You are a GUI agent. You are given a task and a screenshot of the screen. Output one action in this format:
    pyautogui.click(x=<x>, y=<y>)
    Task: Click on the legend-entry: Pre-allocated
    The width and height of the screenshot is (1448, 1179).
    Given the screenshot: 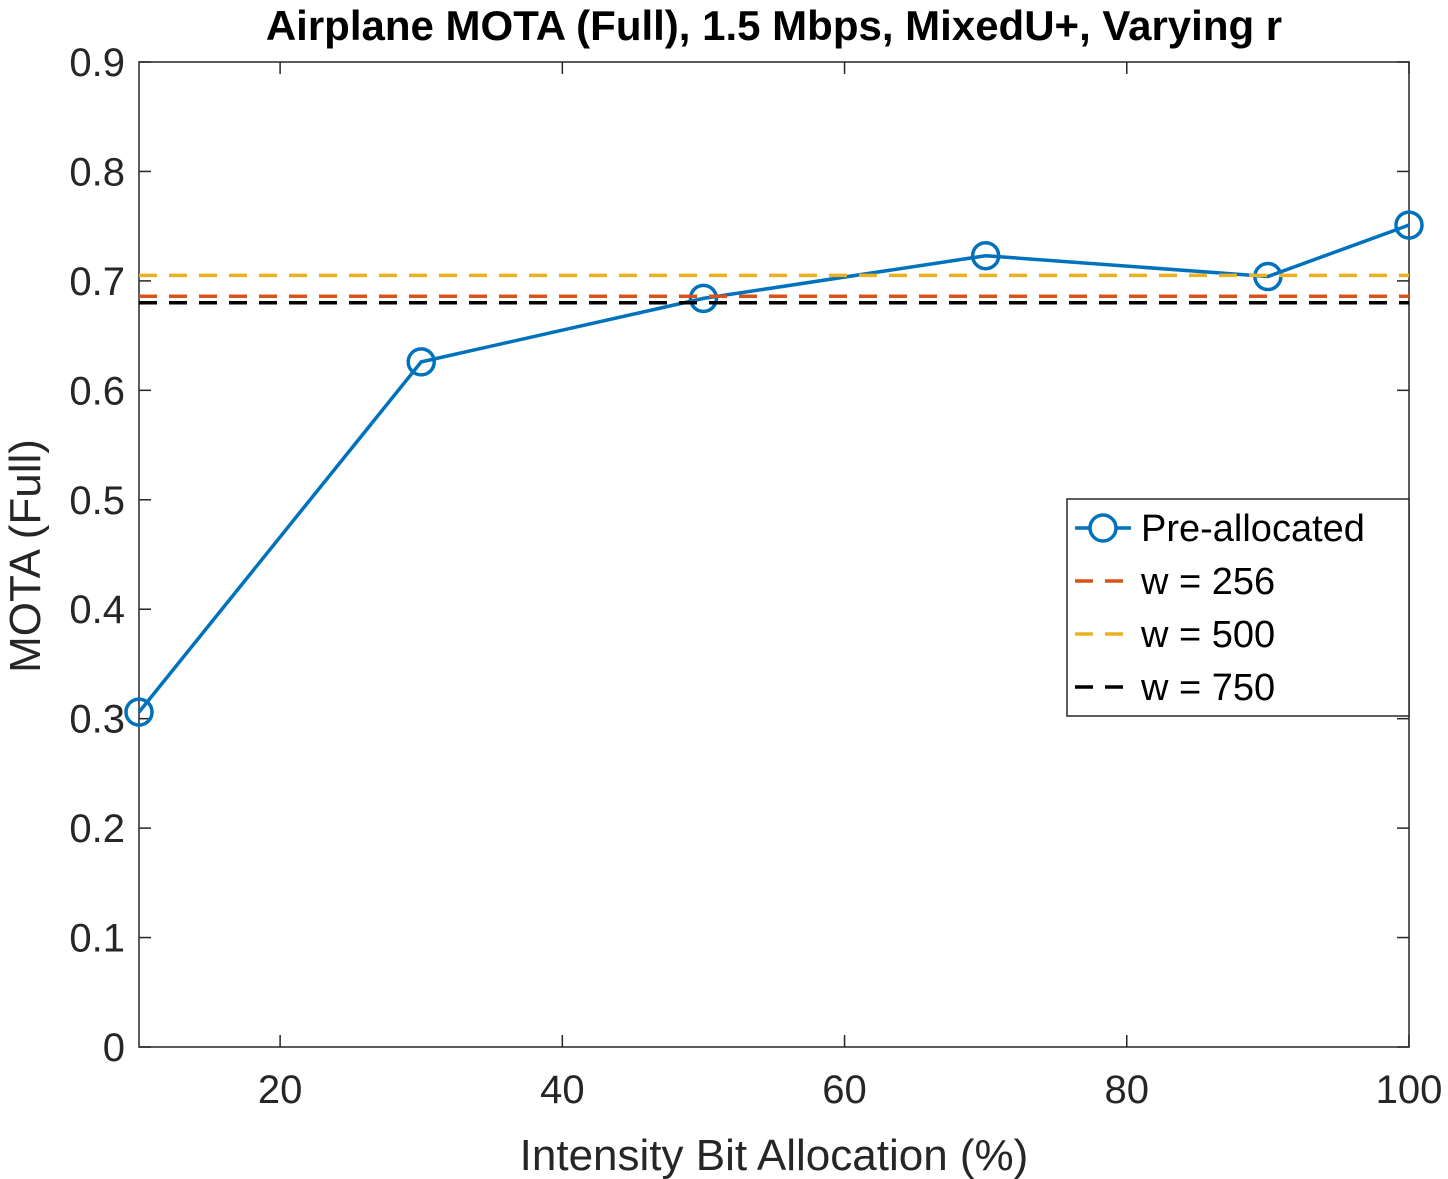 What is the action you would take?
    pyautogui.click(x=1220, y=529)
    